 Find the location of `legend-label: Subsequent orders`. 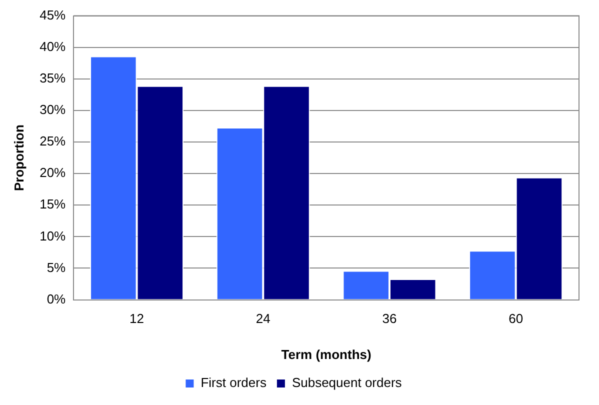

legend-label: Subsequent orders is located at coordinates (347, 382).